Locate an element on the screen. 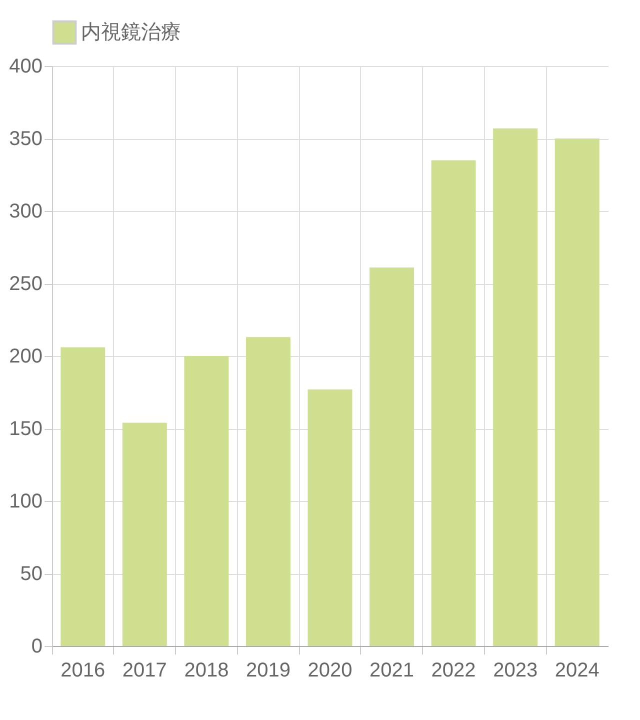  x-tick-label: 2019 is located at coordinates (268, 671).